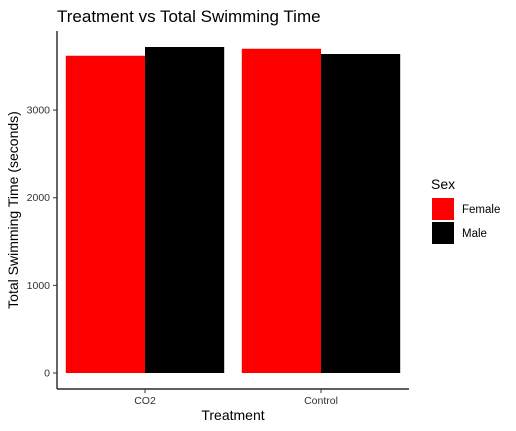 This screenshot has width=516, height=431. What do you see at coordinates (481, 210) in the screenshot?
I see `legend-label-female: Female` at bounding box center [481, 210].